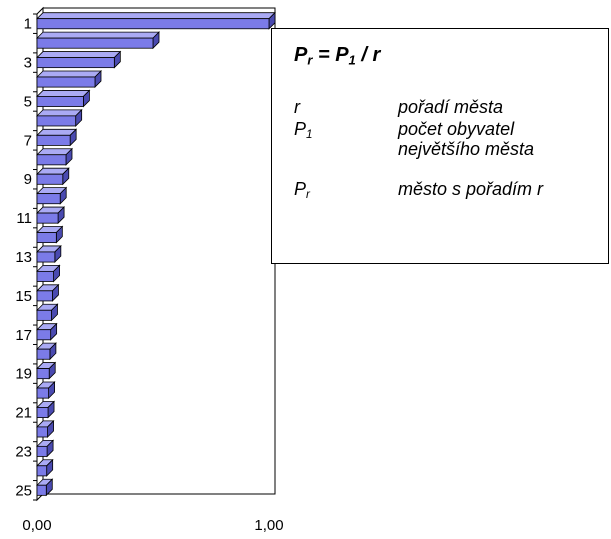 The height and width of the screenshot is (539, 611). Describe the element at coordinates (23, 451) in the screenshot. I see `y-tick-label: 23` at that location.